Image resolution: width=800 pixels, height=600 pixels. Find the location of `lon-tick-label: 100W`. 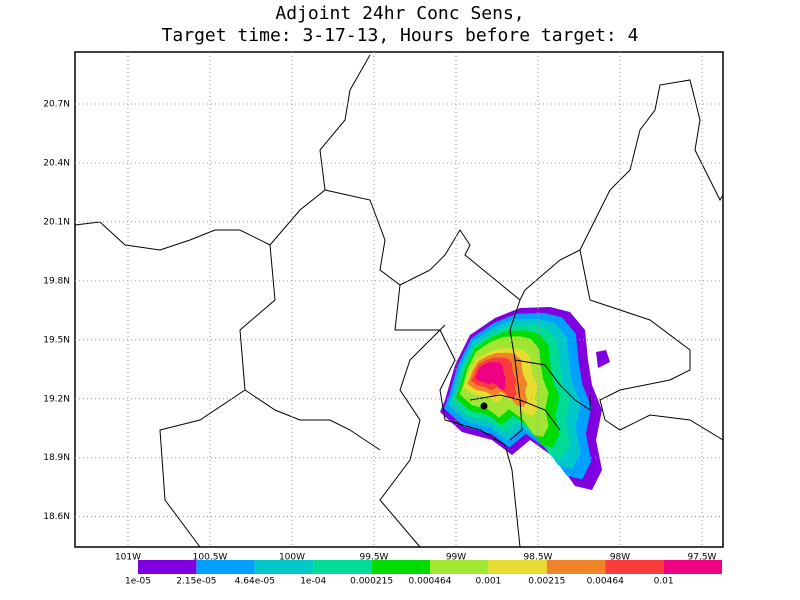

lon-tick-label: 100W is located at coordinates (292, 558).